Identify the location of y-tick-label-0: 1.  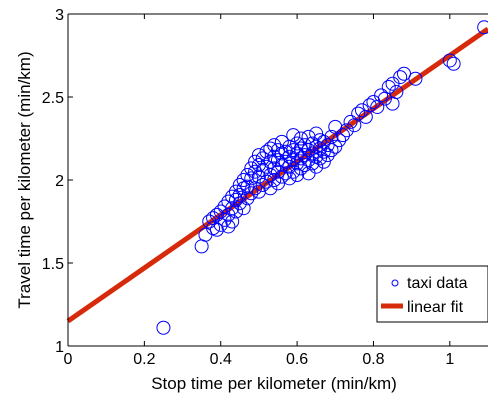
(59, 347).